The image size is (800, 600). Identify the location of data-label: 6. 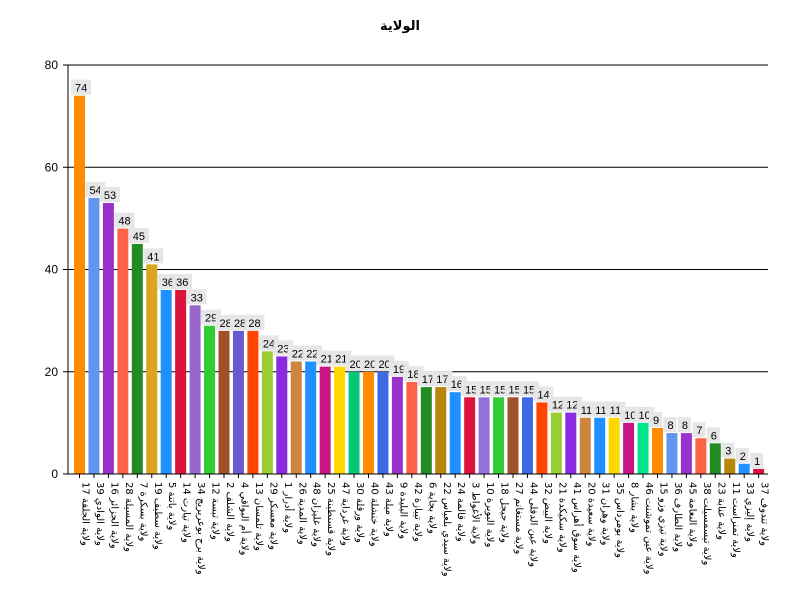
(714, 436).